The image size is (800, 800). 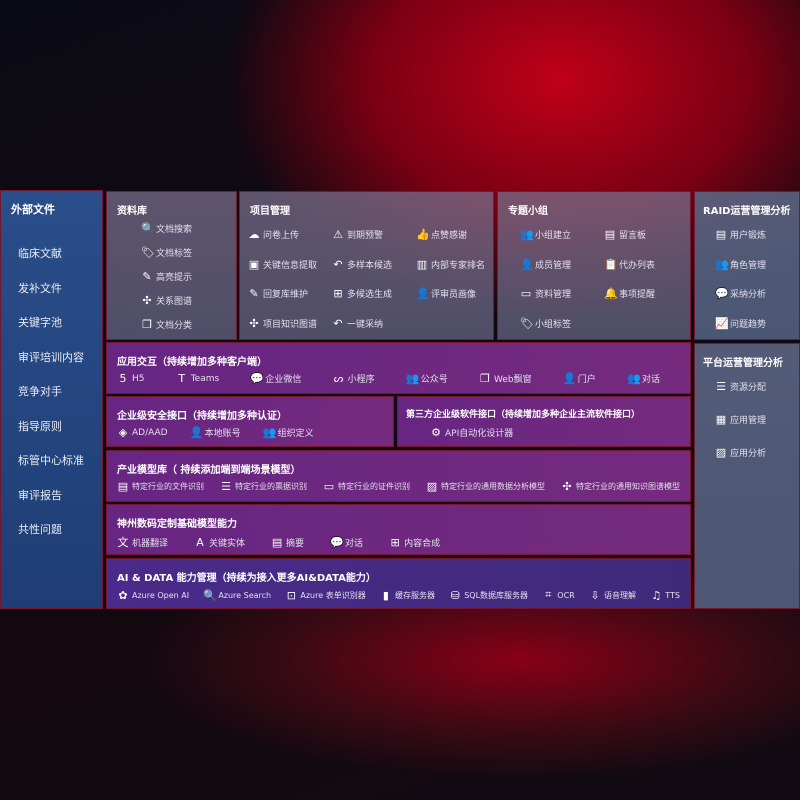 I want to click on item-industry: ▨ 特定行业的通用数据分析模型, so click(x=485, y=486).